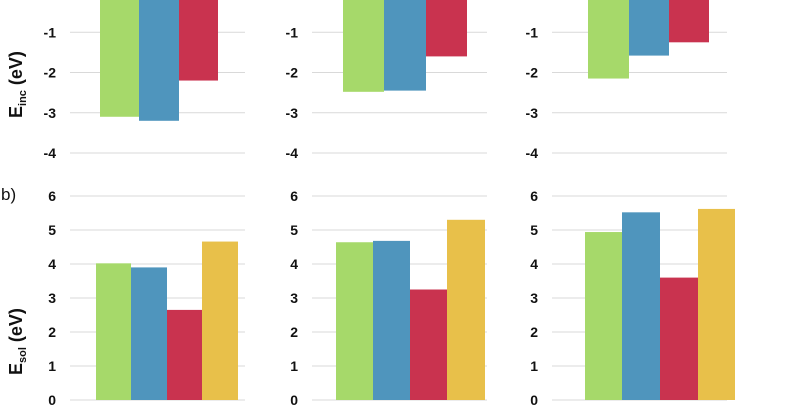 The height and width of the screenshot is (419, 800). Describe the element at coordinates (626, 80) in the screenshot. I see `chart-panel-3: -1 -2 -3 -4` at that location.